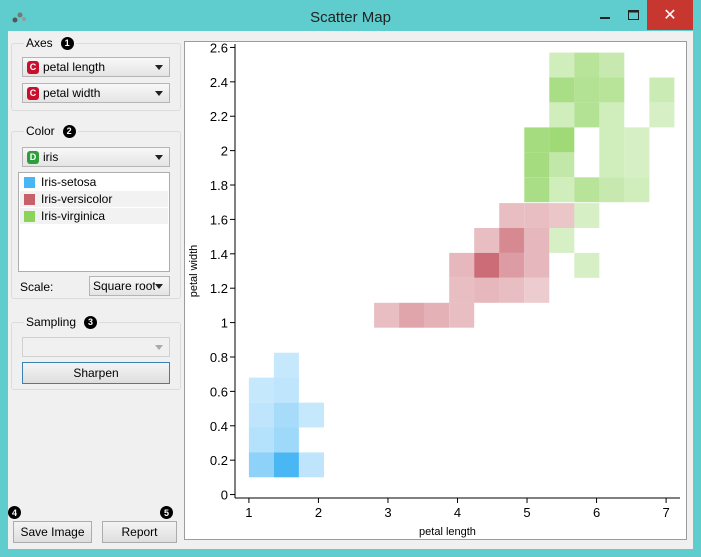  I want to click on x-tick-label: 2, so click(318, 512).